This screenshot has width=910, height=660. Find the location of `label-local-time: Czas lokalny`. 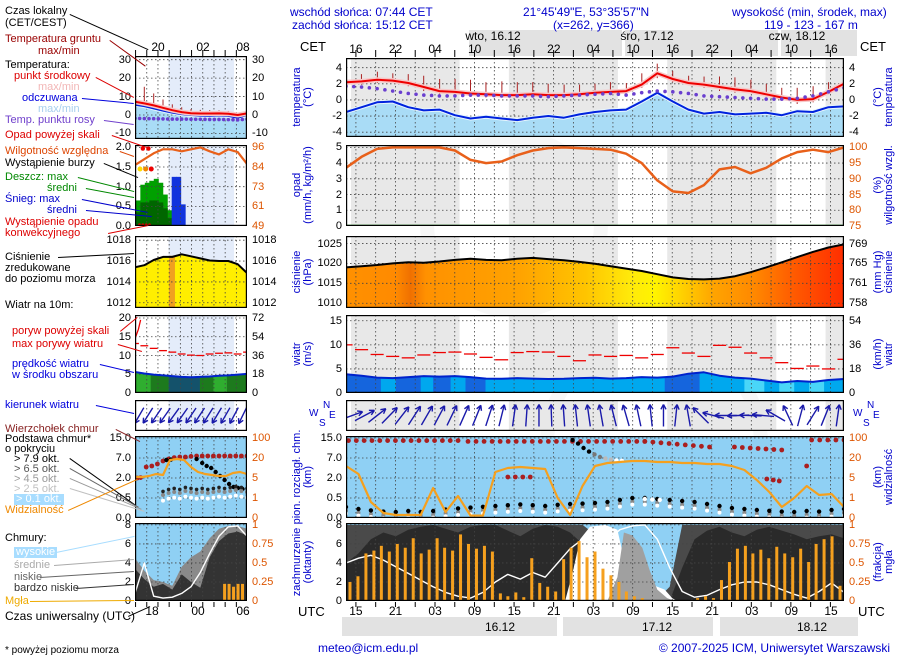

label-local-time: Czas lokalny is located at coordinates (36, 11).